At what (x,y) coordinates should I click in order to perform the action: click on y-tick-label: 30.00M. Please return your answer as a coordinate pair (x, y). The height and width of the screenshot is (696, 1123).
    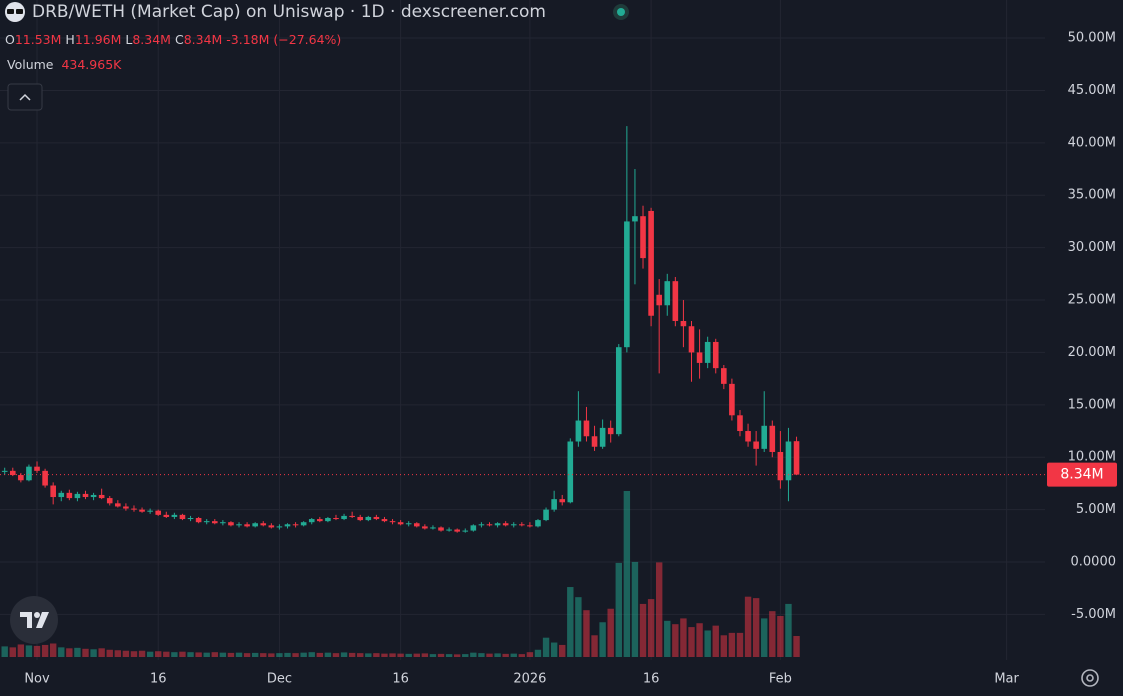
    Looking at the image, I should click on (1092, 247).